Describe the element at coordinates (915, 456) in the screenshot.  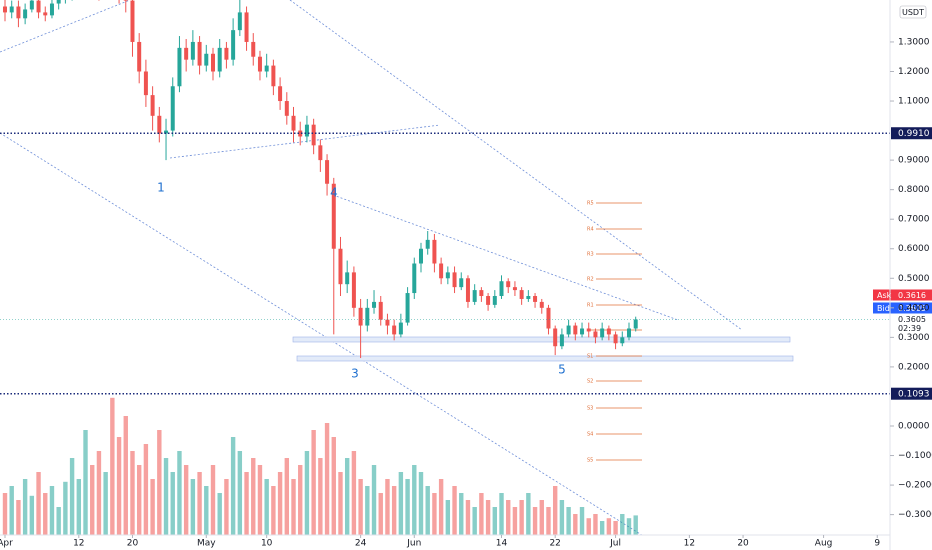
I see `y-tick-label: −0.1000` at that location.